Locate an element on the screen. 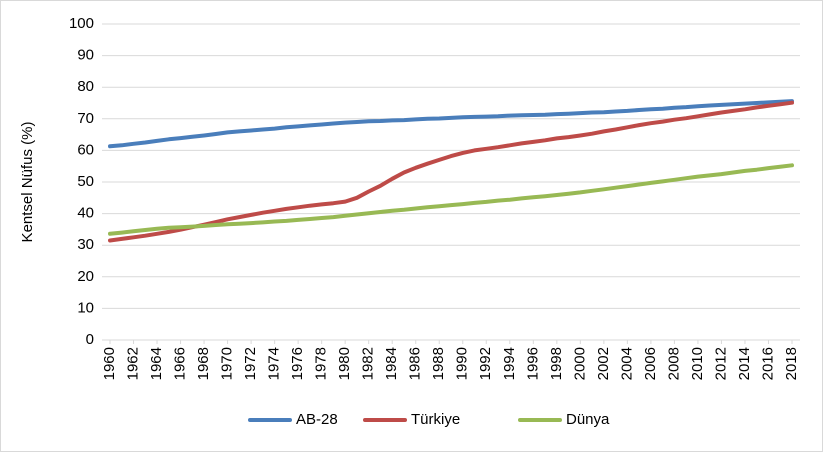 This screenshot has height=452, width=823. x-tick-label: 2010 is located at coordinates (697, 363).